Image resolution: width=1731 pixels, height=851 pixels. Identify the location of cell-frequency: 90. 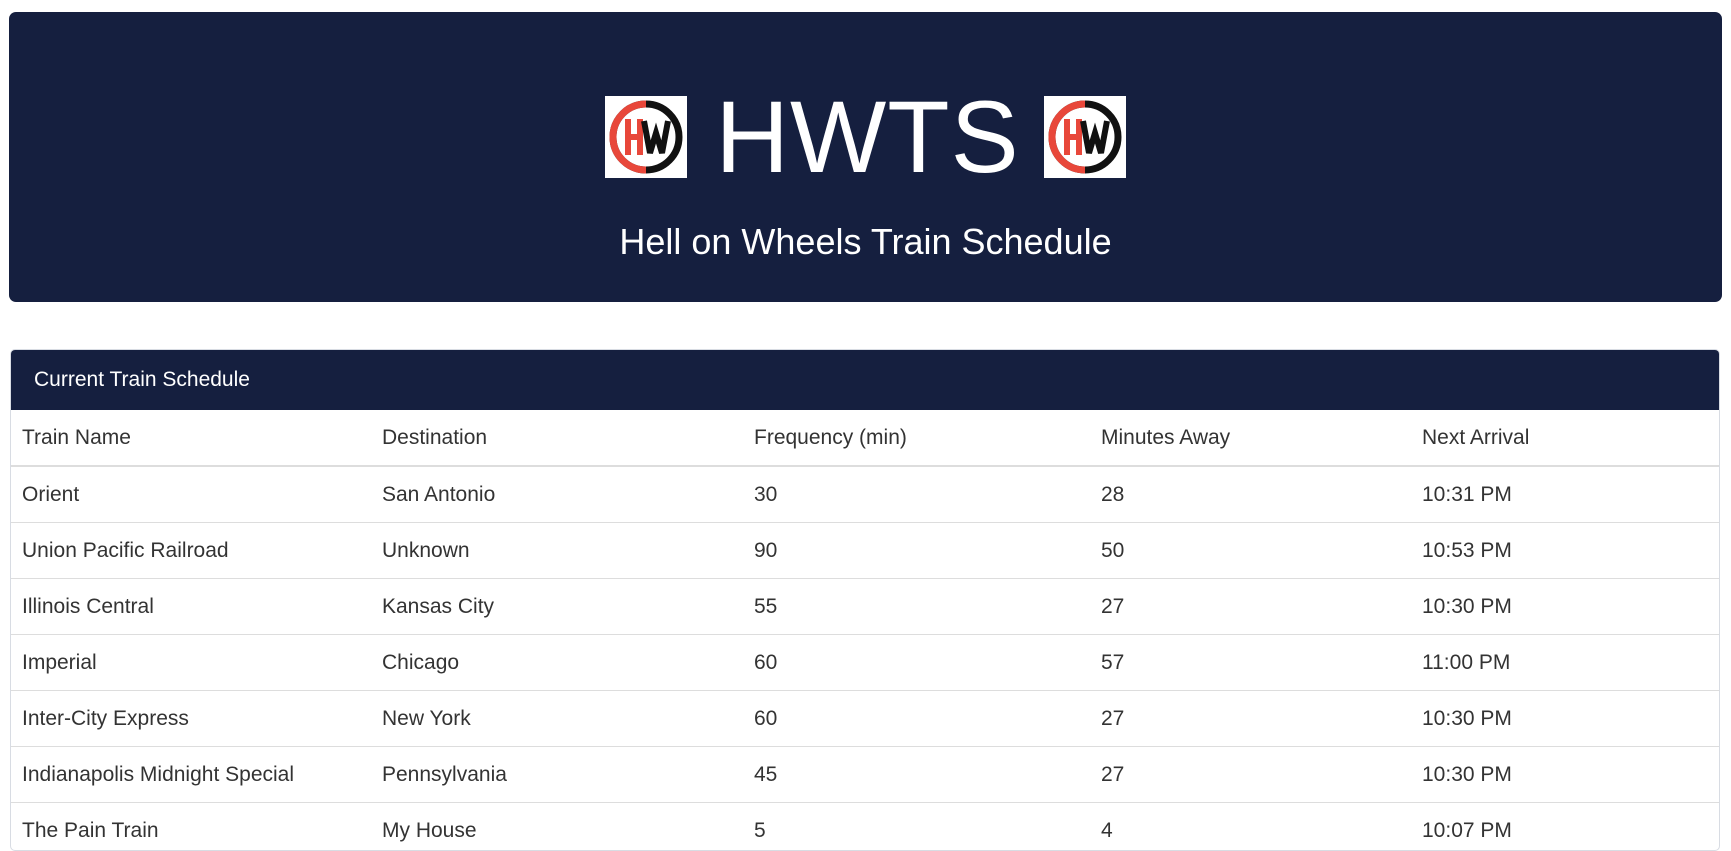
(916, 551).